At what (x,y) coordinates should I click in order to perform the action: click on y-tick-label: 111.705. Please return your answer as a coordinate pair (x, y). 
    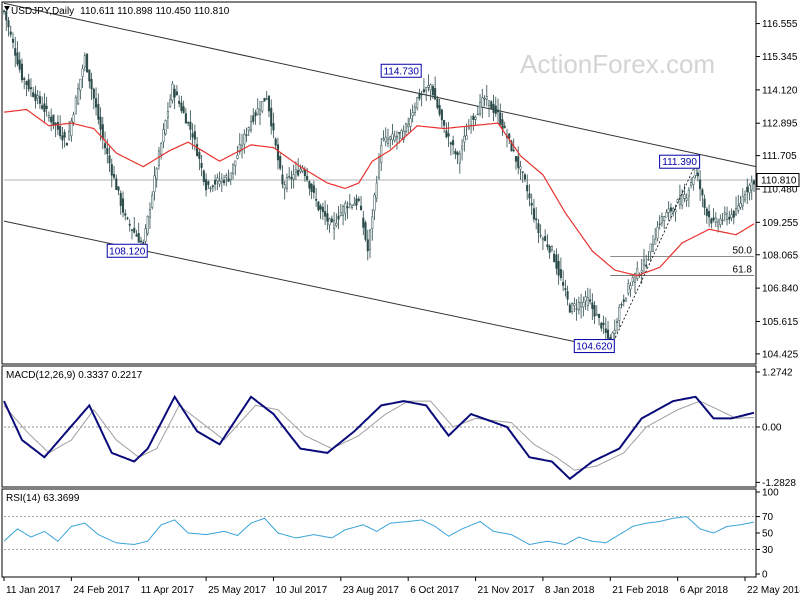
    Looking at the image, I should click on (779, 156).